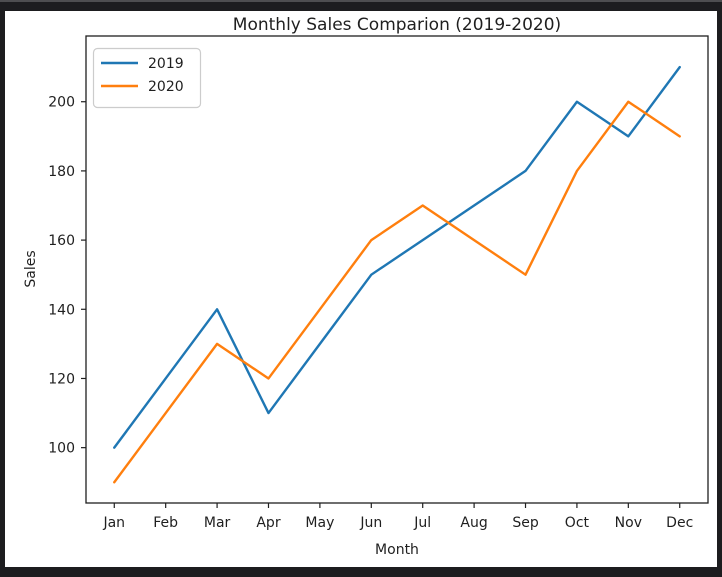 The width and height of the screenshot is (722, 577). What do you see at coordinates (268, 523) in the screenshot?
I see `x-tick-label: Apr` at bounding box center [268, 523].